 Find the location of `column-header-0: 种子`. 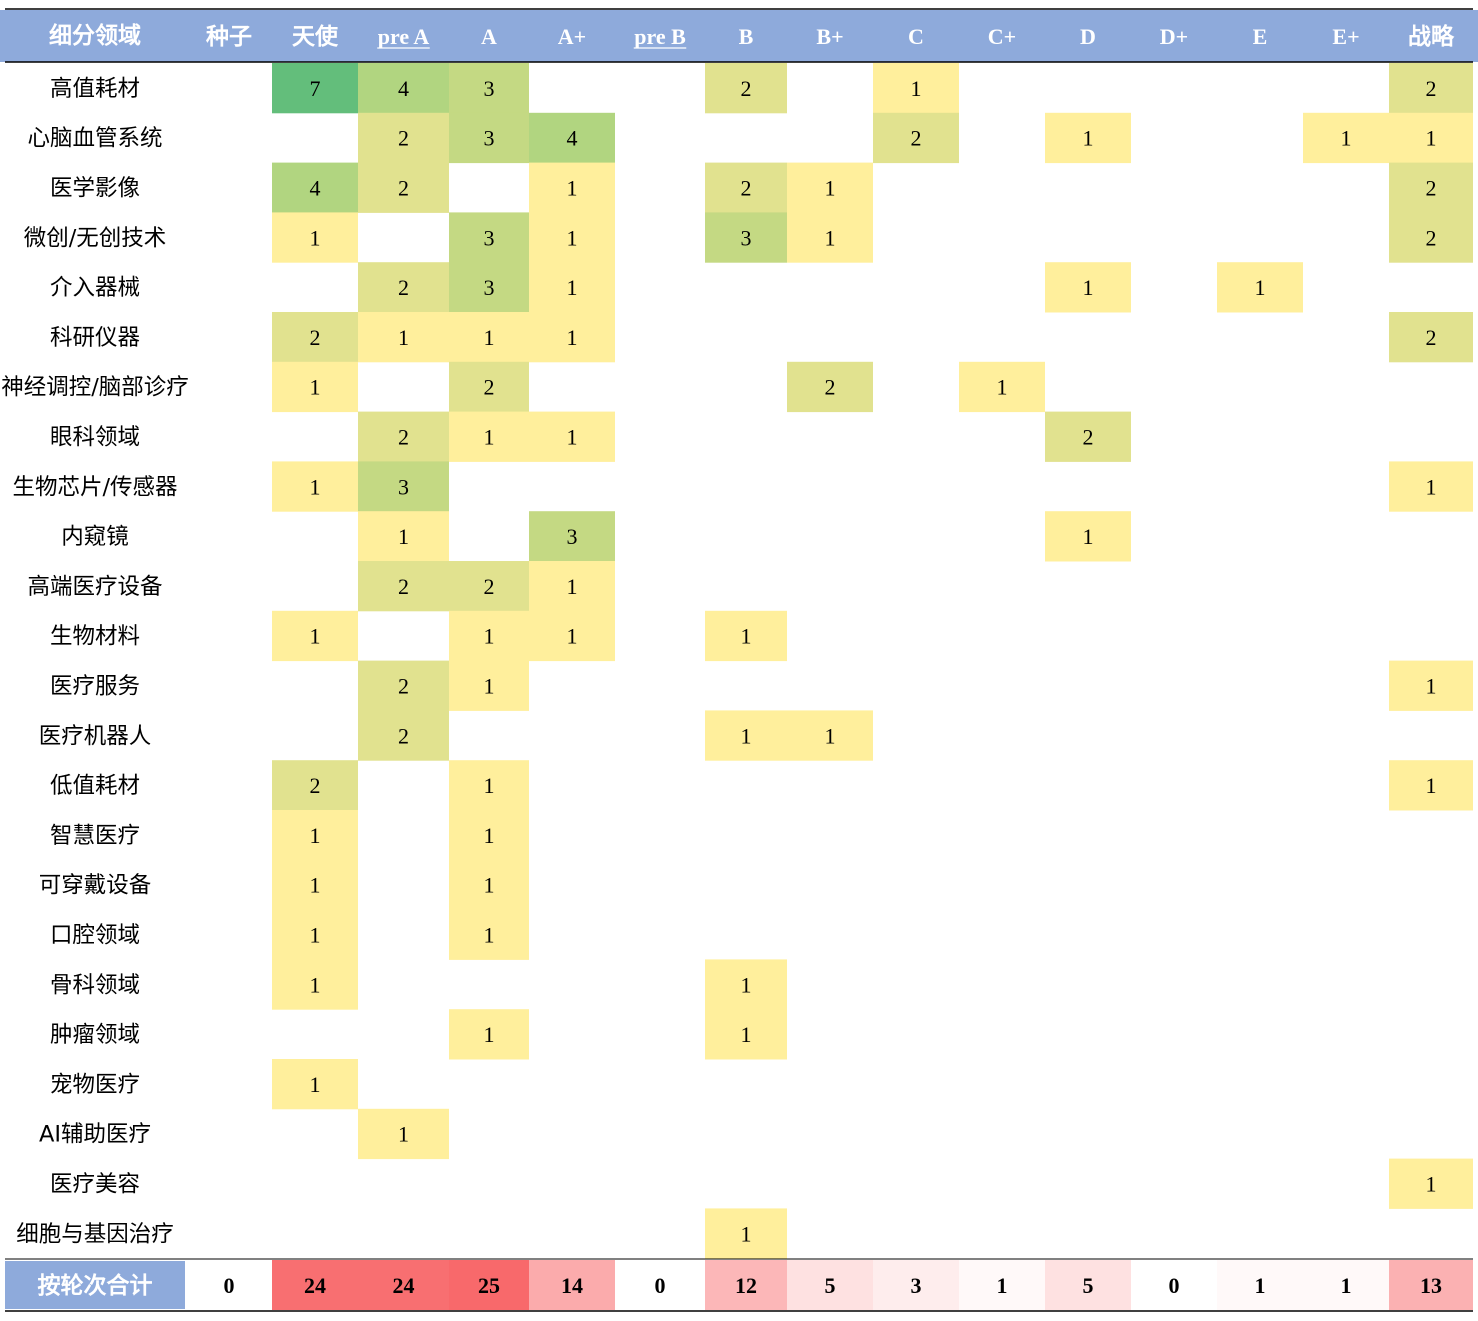

column-header-0: 种子 is located at coordinates (228, 37).